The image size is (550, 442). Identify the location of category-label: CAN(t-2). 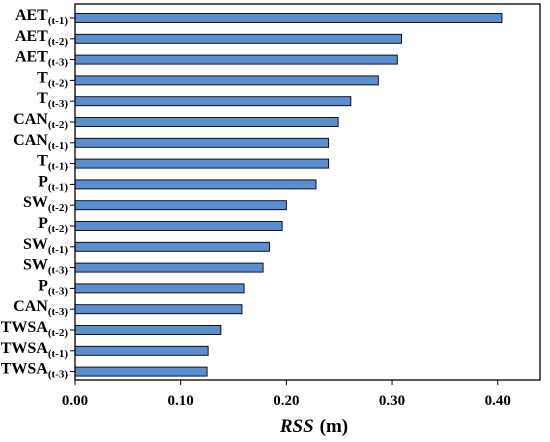
(40, 121).